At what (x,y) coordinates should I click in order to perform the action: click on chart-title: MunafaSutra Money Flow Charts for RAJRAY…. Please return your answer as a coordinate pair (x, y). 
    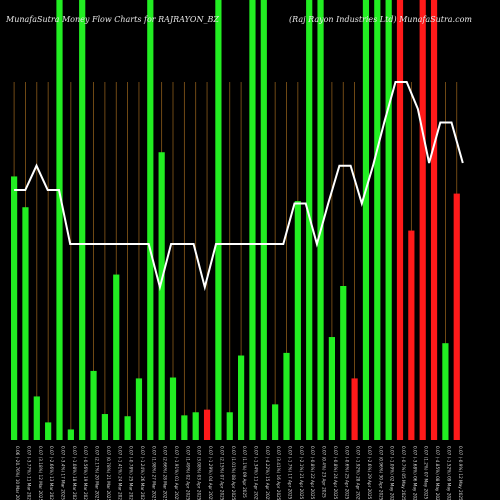
    Looking at the image, I should click on (112, 19).